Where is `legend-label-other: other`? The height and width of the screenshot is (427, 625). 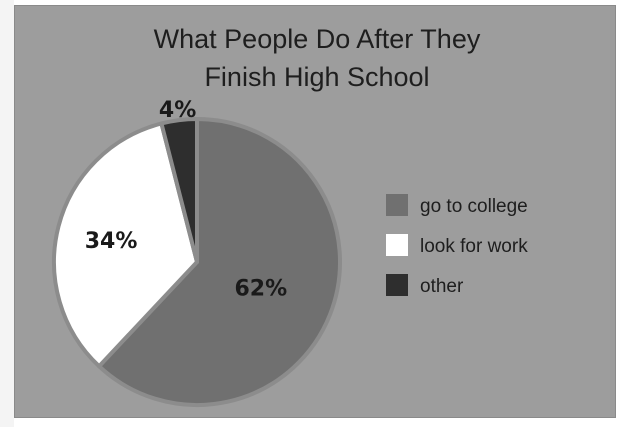
legend-label-other: other is located at coordinates (442, 286).